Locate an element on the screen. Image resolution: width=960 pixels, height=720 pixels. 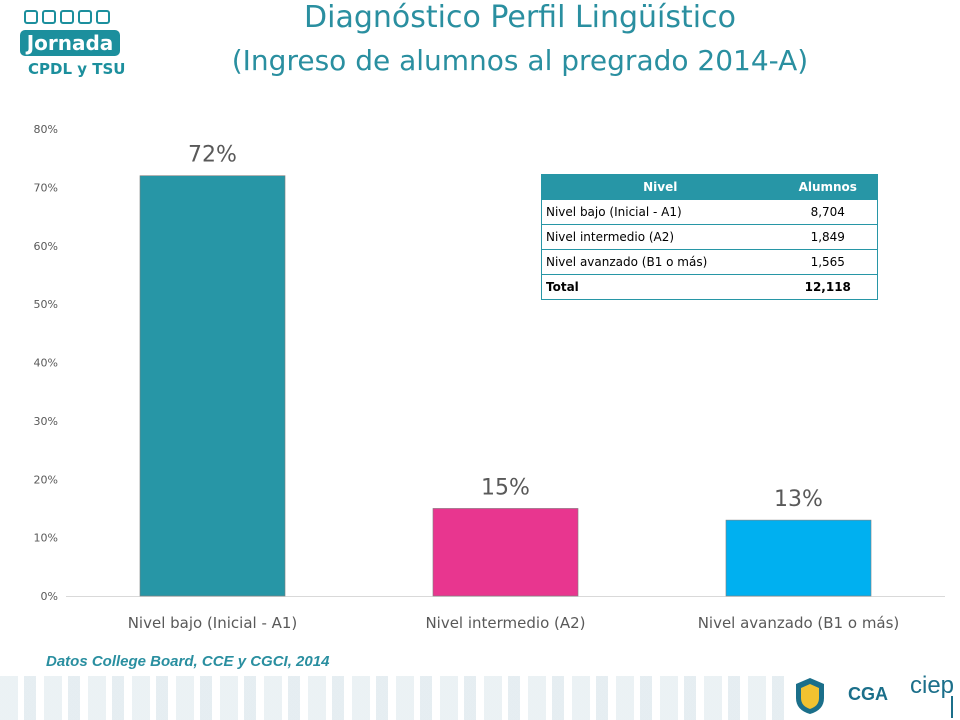
ciep-logo-stroke is located at coordinates (952, 707).